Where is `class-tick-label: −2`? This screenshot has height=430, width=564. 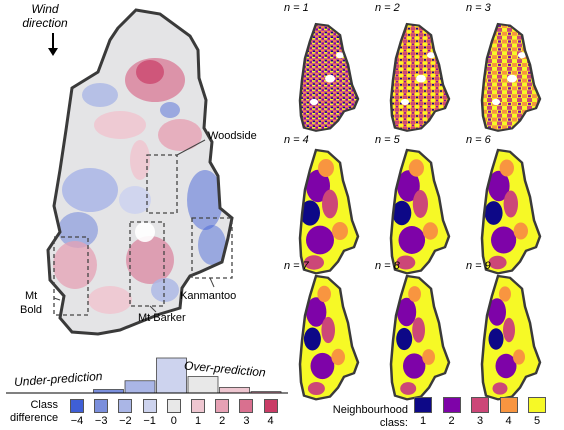
class-tick-label: −2 is located at coordinates (125, 421).